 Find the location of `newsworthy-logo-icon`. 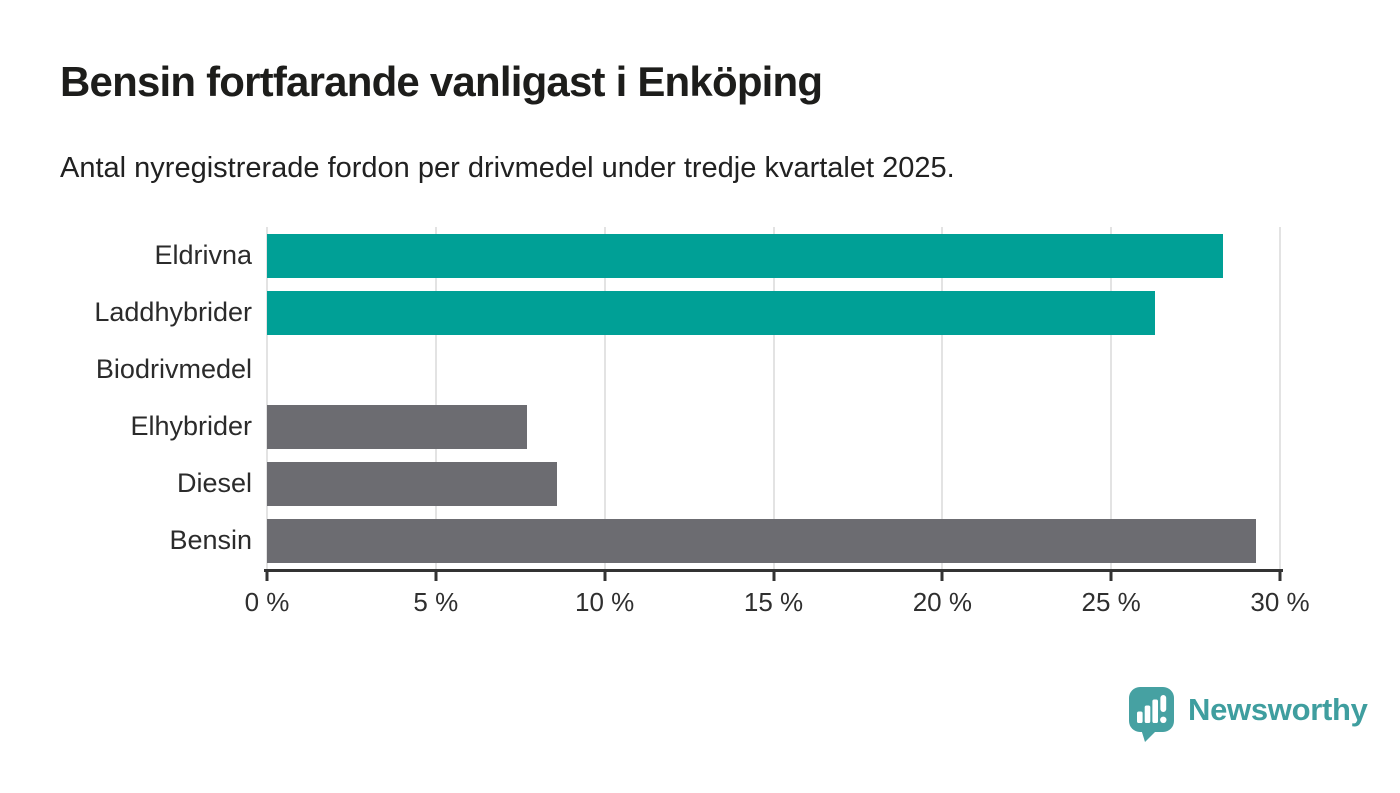

newsworthy-logo-icon is located at coordinates (1151, 714).